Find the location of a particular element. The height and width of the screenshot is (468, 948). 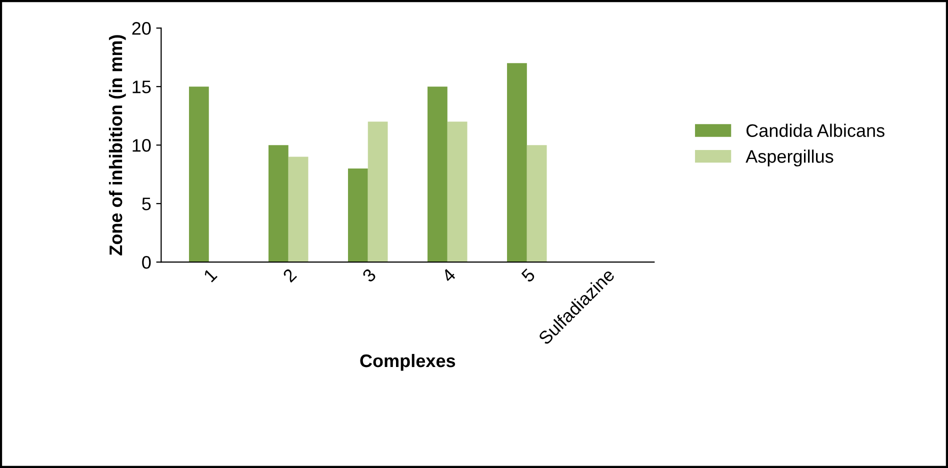

legend-label: Aspergillus is located at coordinates (790, 158).